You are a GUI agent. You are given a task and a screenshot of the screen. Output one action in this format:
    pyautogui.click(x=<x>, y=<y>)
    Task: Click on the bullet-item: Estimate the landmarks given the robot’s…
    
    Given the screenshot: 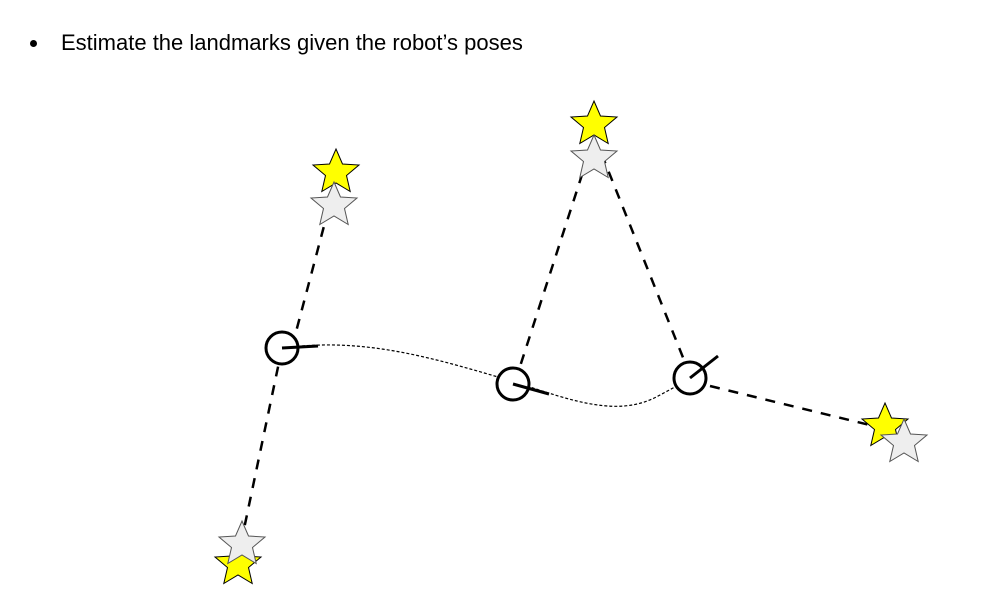 What is the action you would take?
    pyautogui.click(x=274, y=43)
    